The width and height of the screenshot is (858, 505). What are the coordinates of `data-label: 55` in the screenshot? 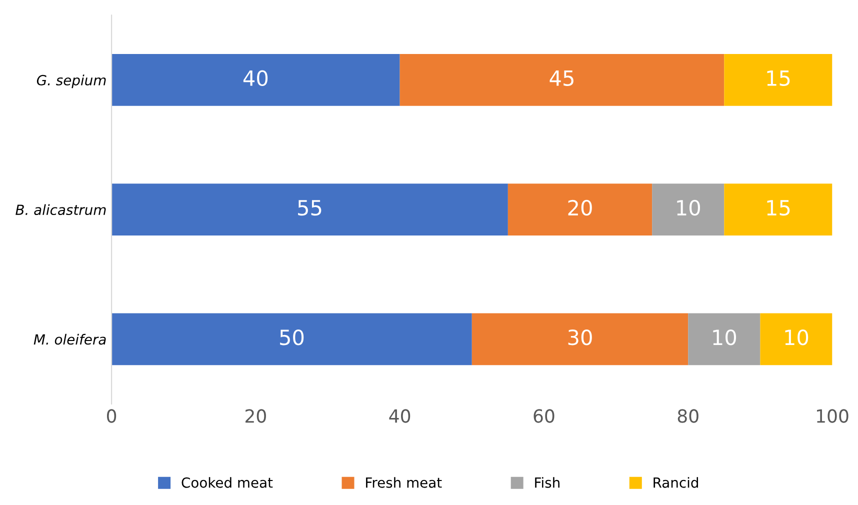 It's located at (310, 208).